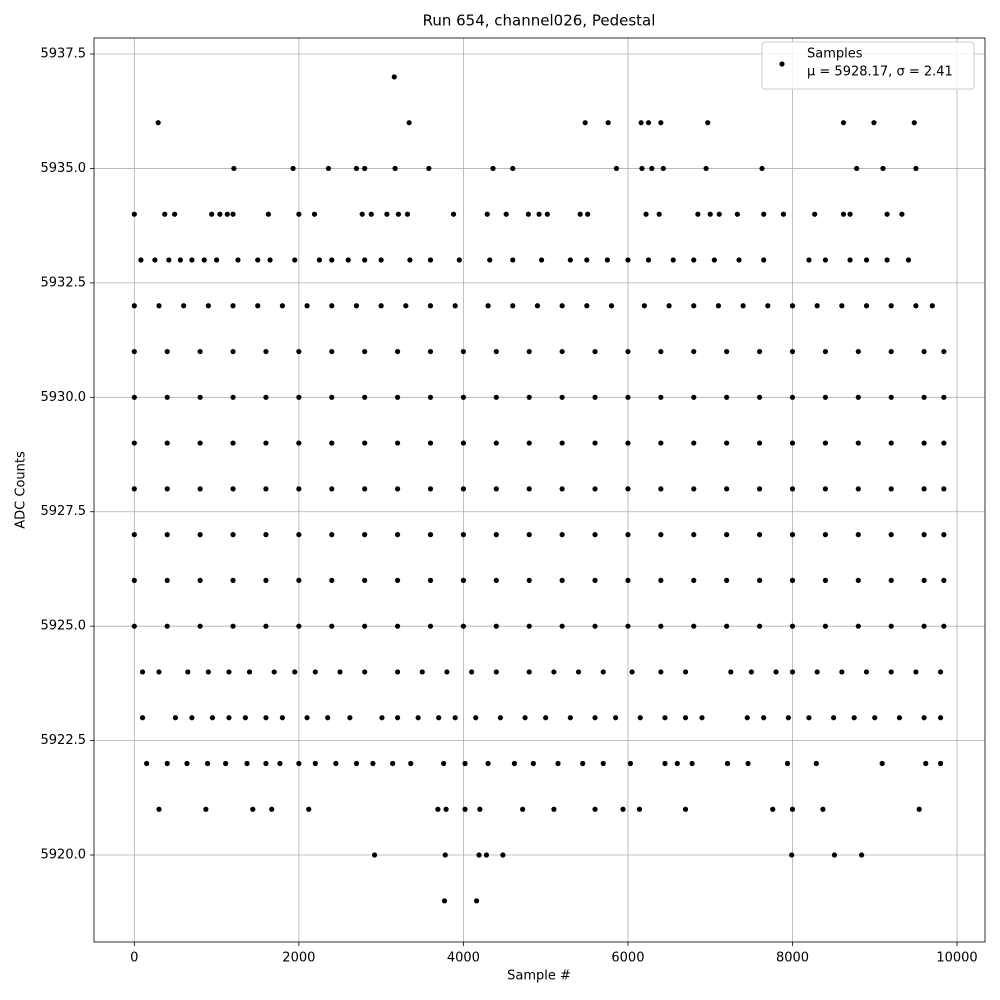 Image resolution: width=1000 pixels, height=1000 pixels. What do you see at coordinates (539, 21) in the screenshot?
I see `chart-title: Run 654, channel026, Pedestal` at bounding box center [539, 21].